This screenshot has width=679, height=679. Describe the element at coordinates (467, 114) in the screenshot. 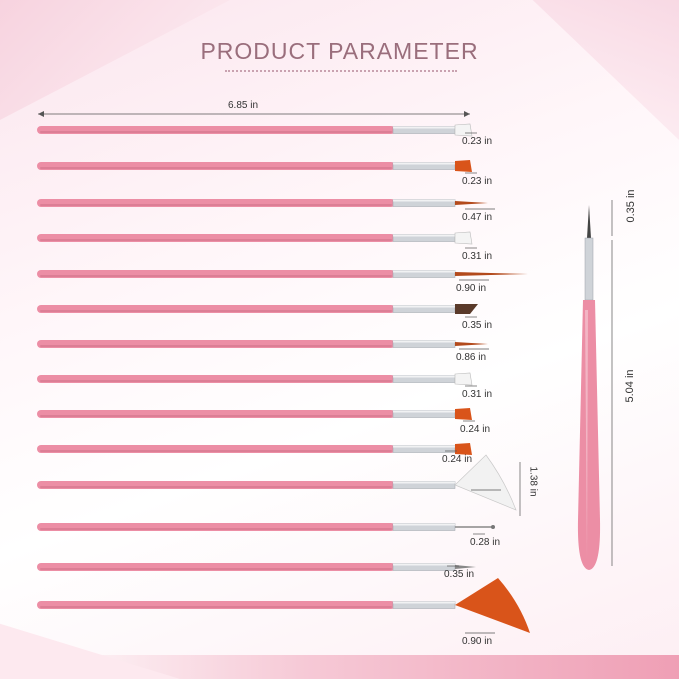

I see `arrow-head-right` at that location.